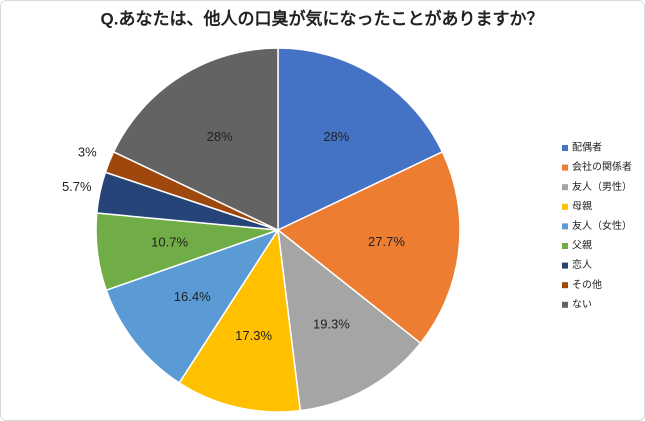 This screenshot has height=421, width=645. Describe the element at coordinates (602, 186) in the screenshot. I see `legend-label: 友人（男性）` at that location.